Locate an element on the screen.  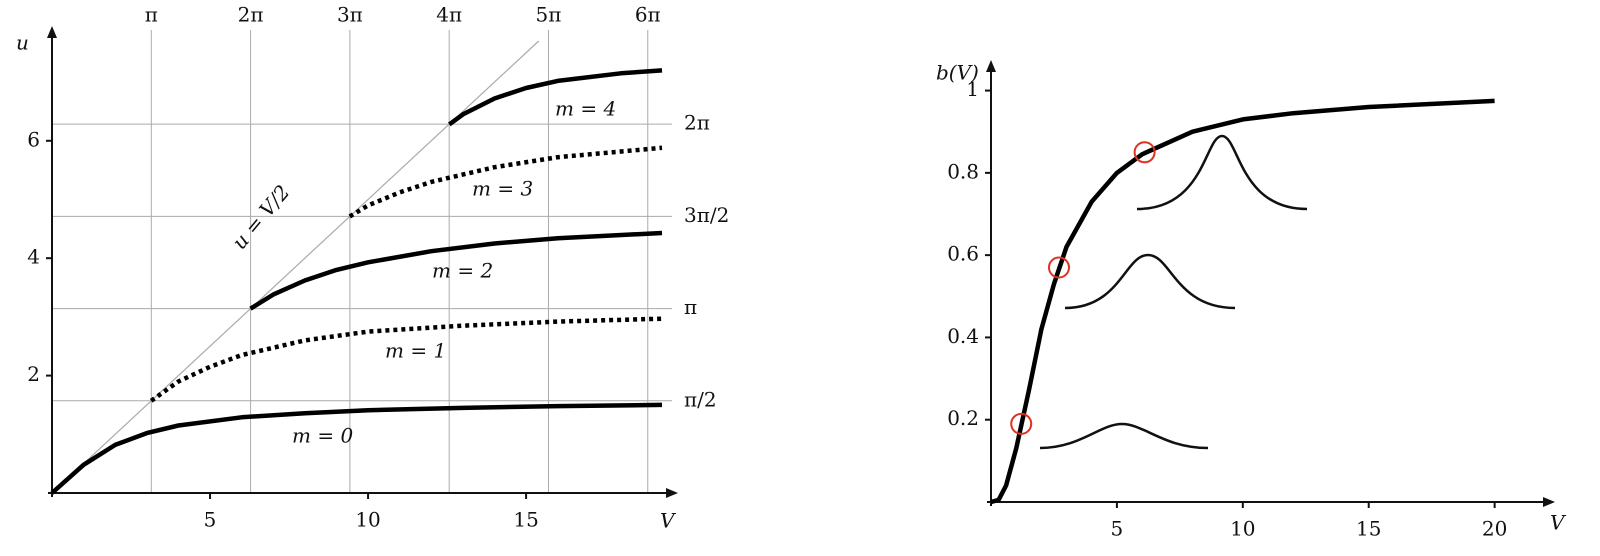
top-tick-label: 3π is located at coordinates (350, 15).